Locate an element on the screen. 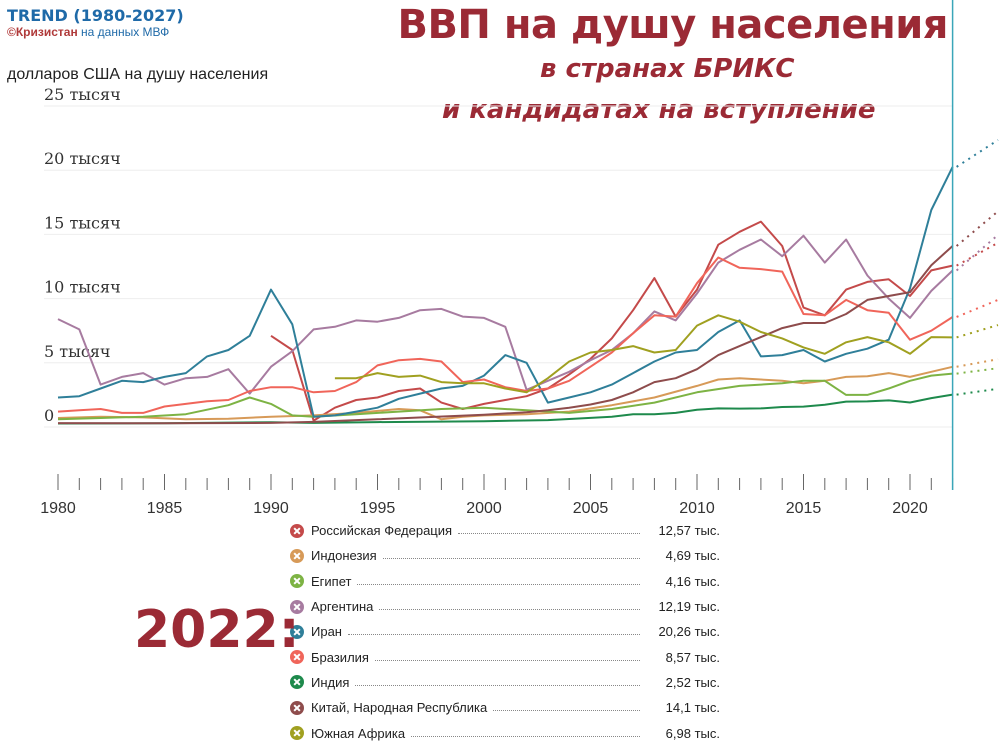 The height and width of the screenshot is (750, 1000). legend-item: Южная Африка 6,98 тыс. is located at coordinates (505, 732).